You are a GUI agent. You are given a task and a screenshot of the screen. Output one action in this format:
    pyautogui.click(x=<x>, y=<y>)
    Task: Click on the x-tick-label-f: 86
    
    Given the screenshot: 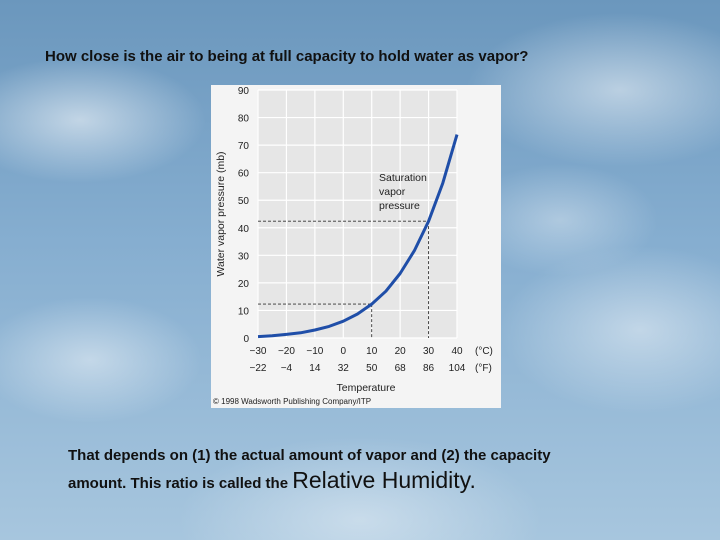 What is the action you would take?
    pyautogui.click(x=429, y=368)
    